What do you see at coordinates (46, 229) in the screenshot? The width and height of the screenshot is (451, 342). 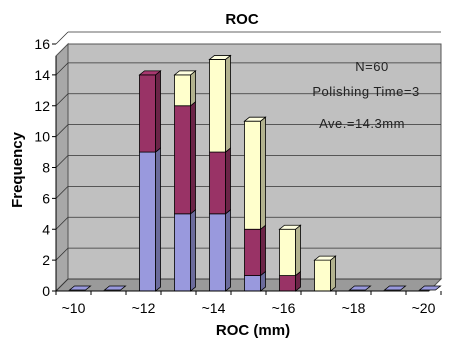 I see `y-tick-label: 4` at bounding box center [46, 229].